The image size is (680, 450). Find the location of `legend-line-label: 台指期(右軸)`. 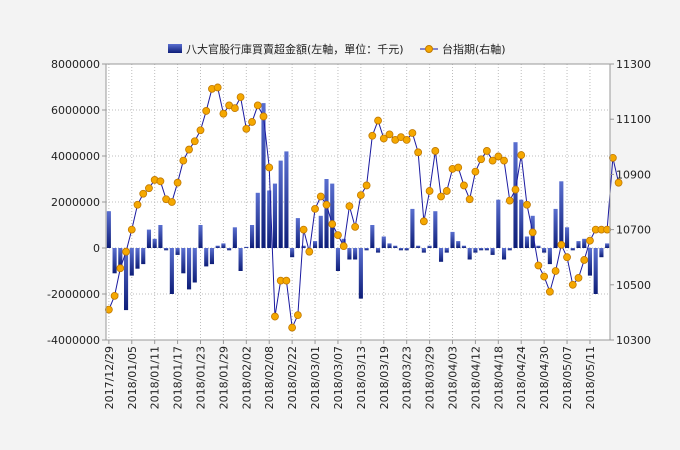

legend-line-label: 台指期(右軸) is located at coordinates (474, 49).